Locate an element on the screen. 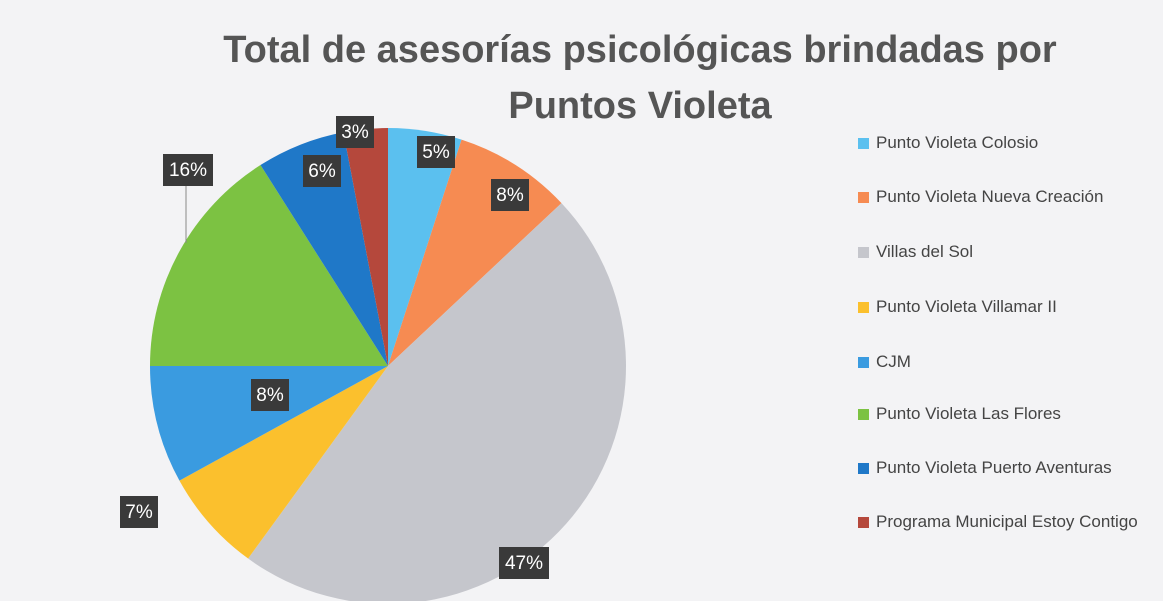 This screenshot has height=601, width=1163. legend-item: Punto Violeta Puerto Aventuras is located at coordinates (1008, 468).